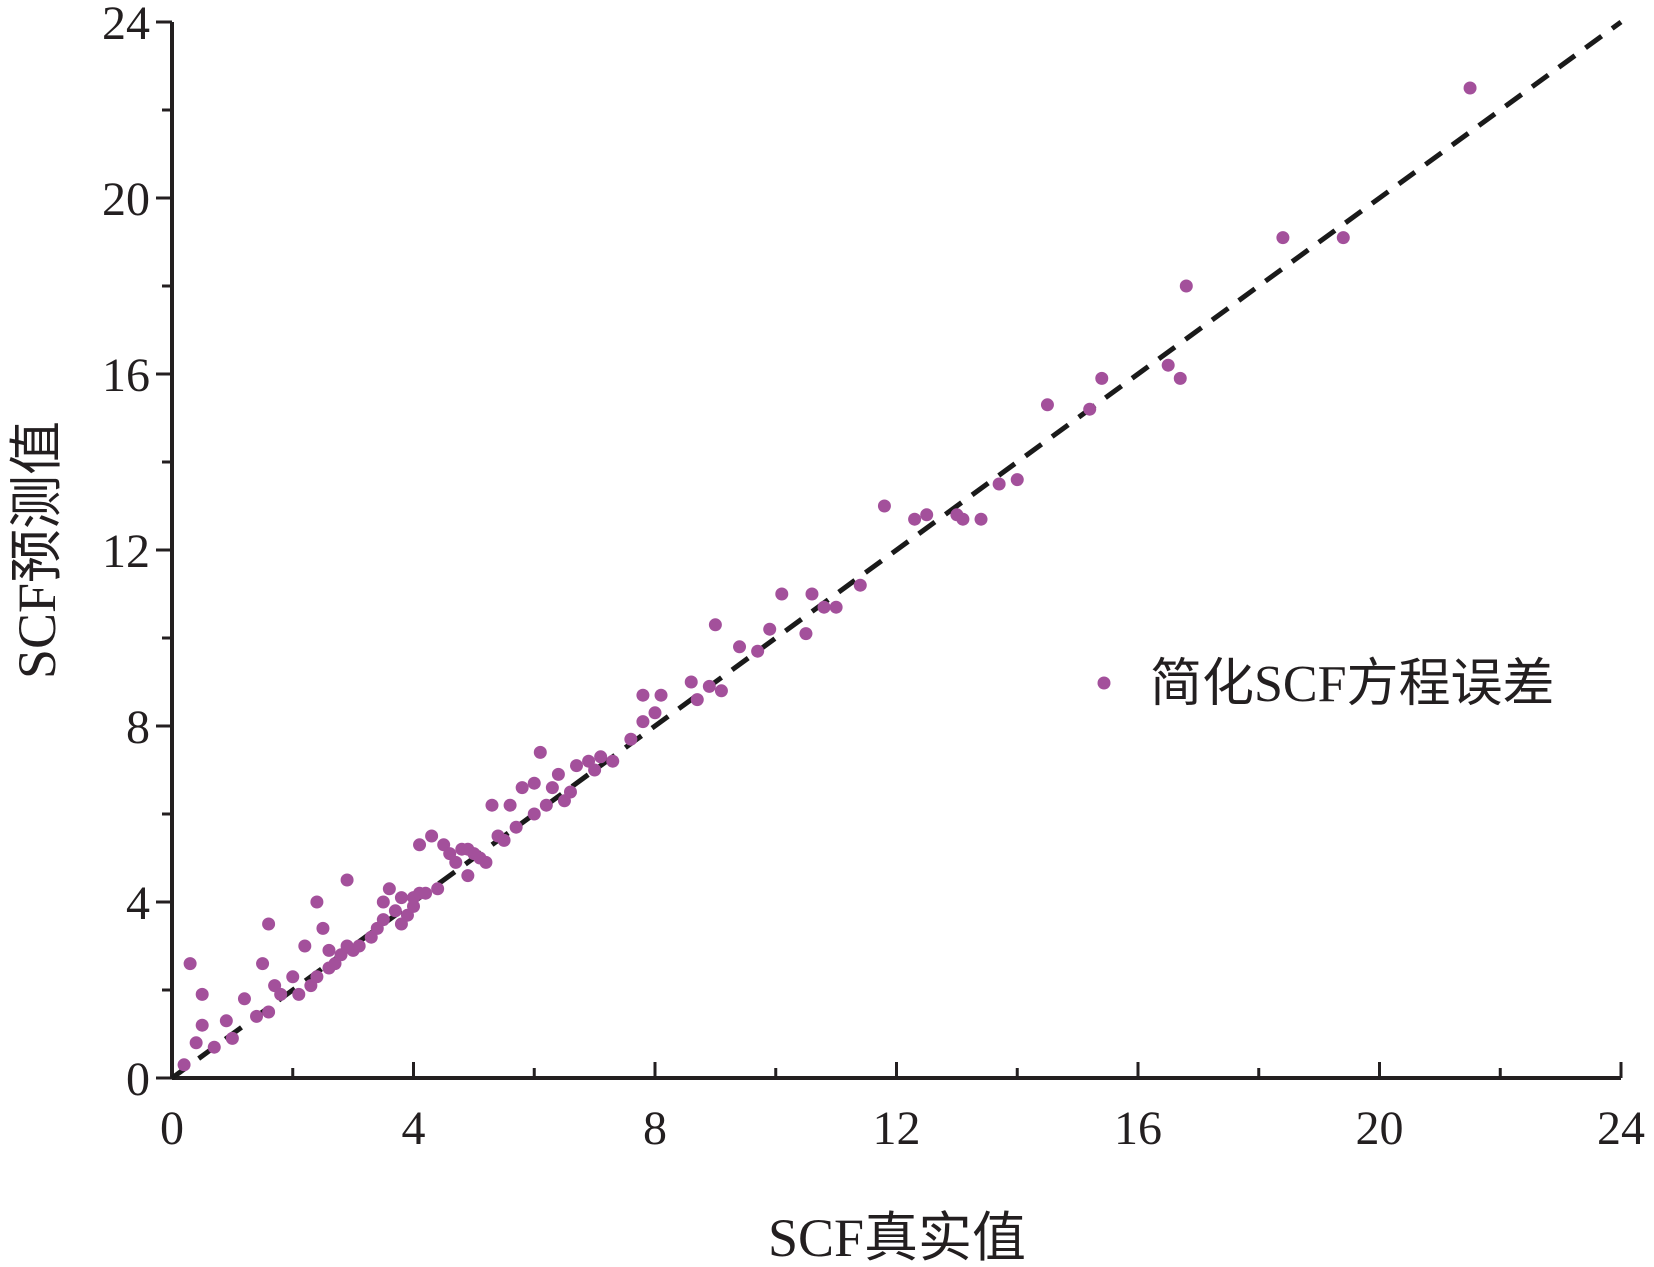 This screenshot has width=1654, height=1267. Describe the element at coordinates (138, 727) in the screenshot. I see `y-tick-label: 8` at that location.